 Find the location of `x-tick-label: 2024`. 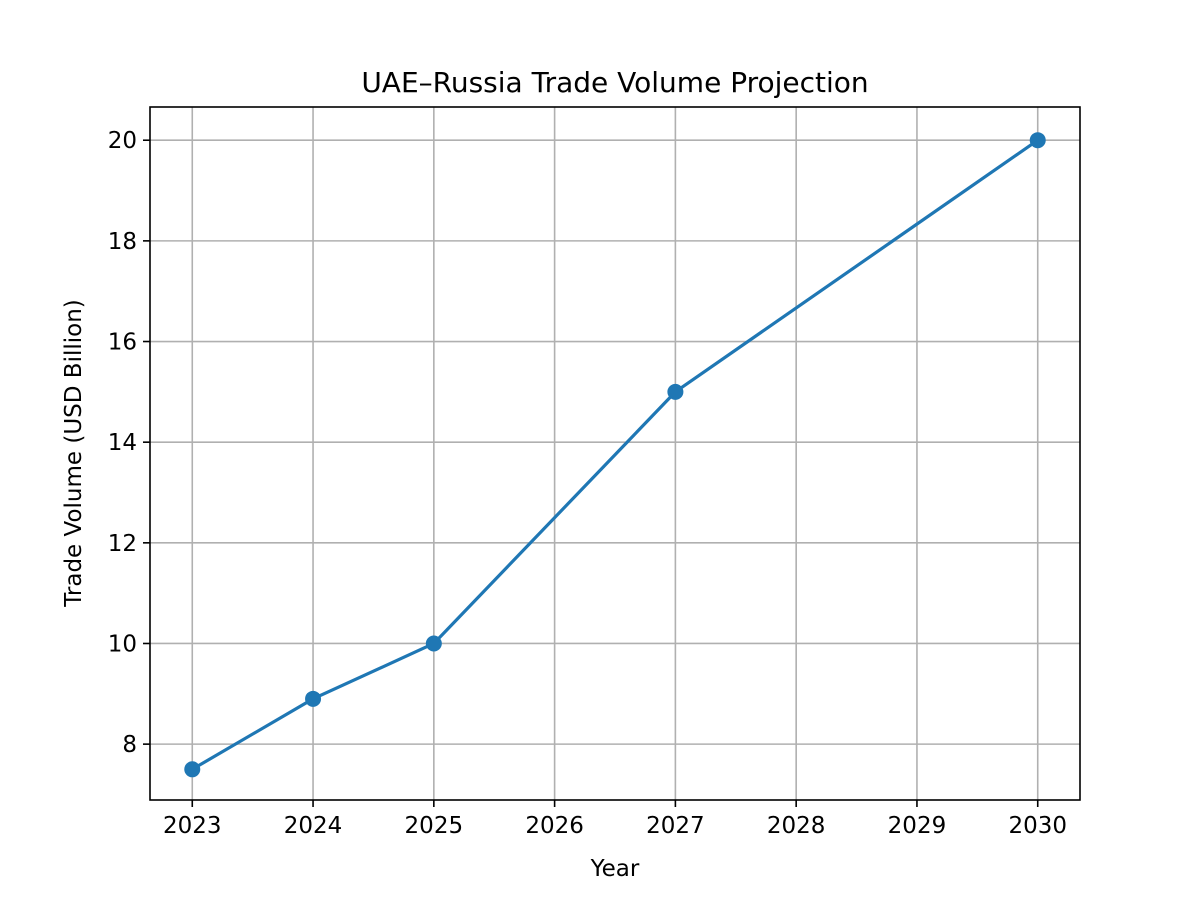

x-tick-label: 2024 is located at coordinates (313, 826).